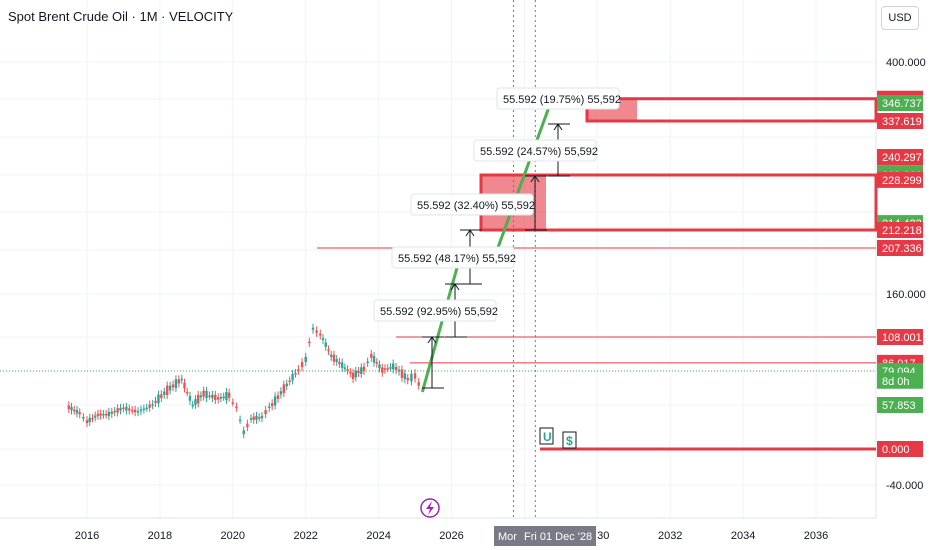 The image size is (932, 550). Describe the element at coordinates (160, 536) in the screenshot. I see `x-tick-label: 2018` at that location.